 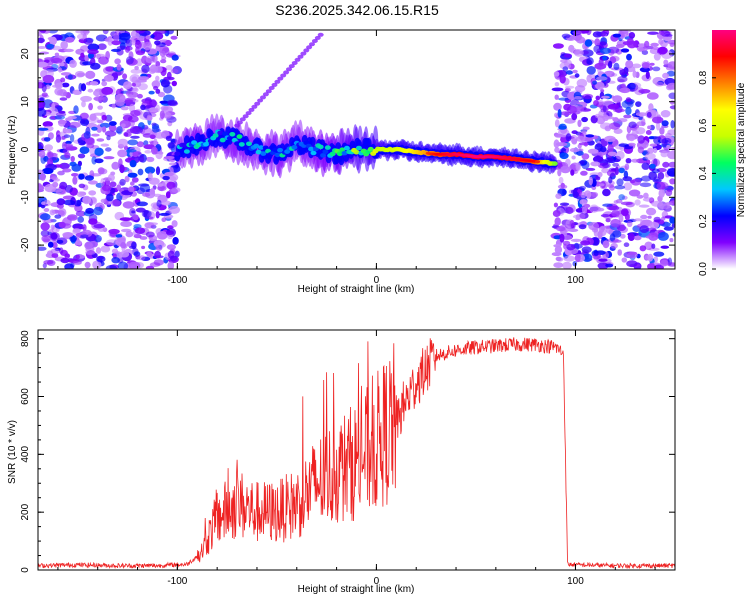 I want to click on heatmap-x-axis-title: Height of straight line (km), so click(x=356, y=289).